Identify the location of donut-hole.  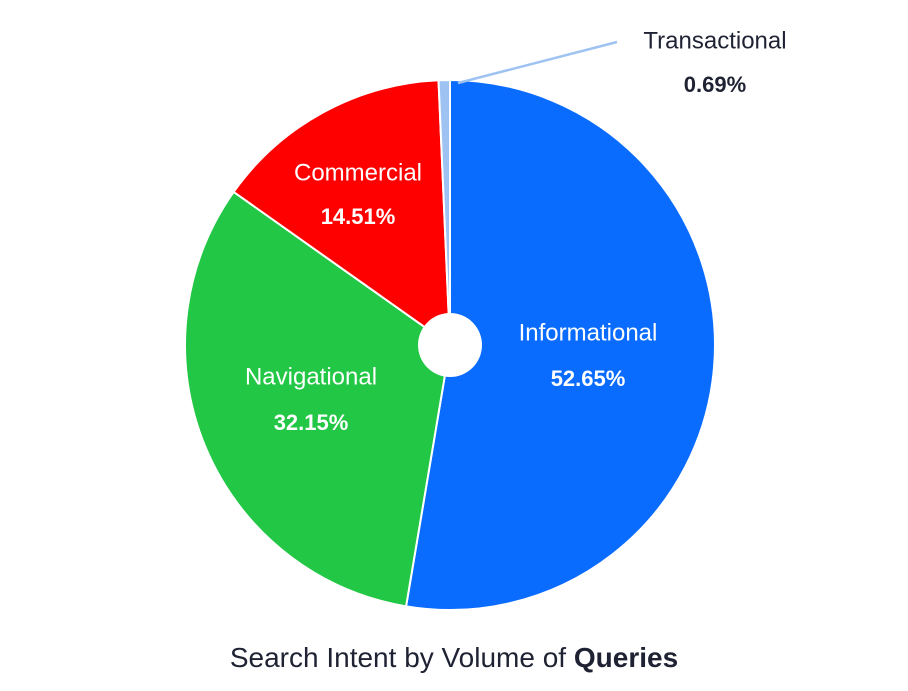
(450, 345).